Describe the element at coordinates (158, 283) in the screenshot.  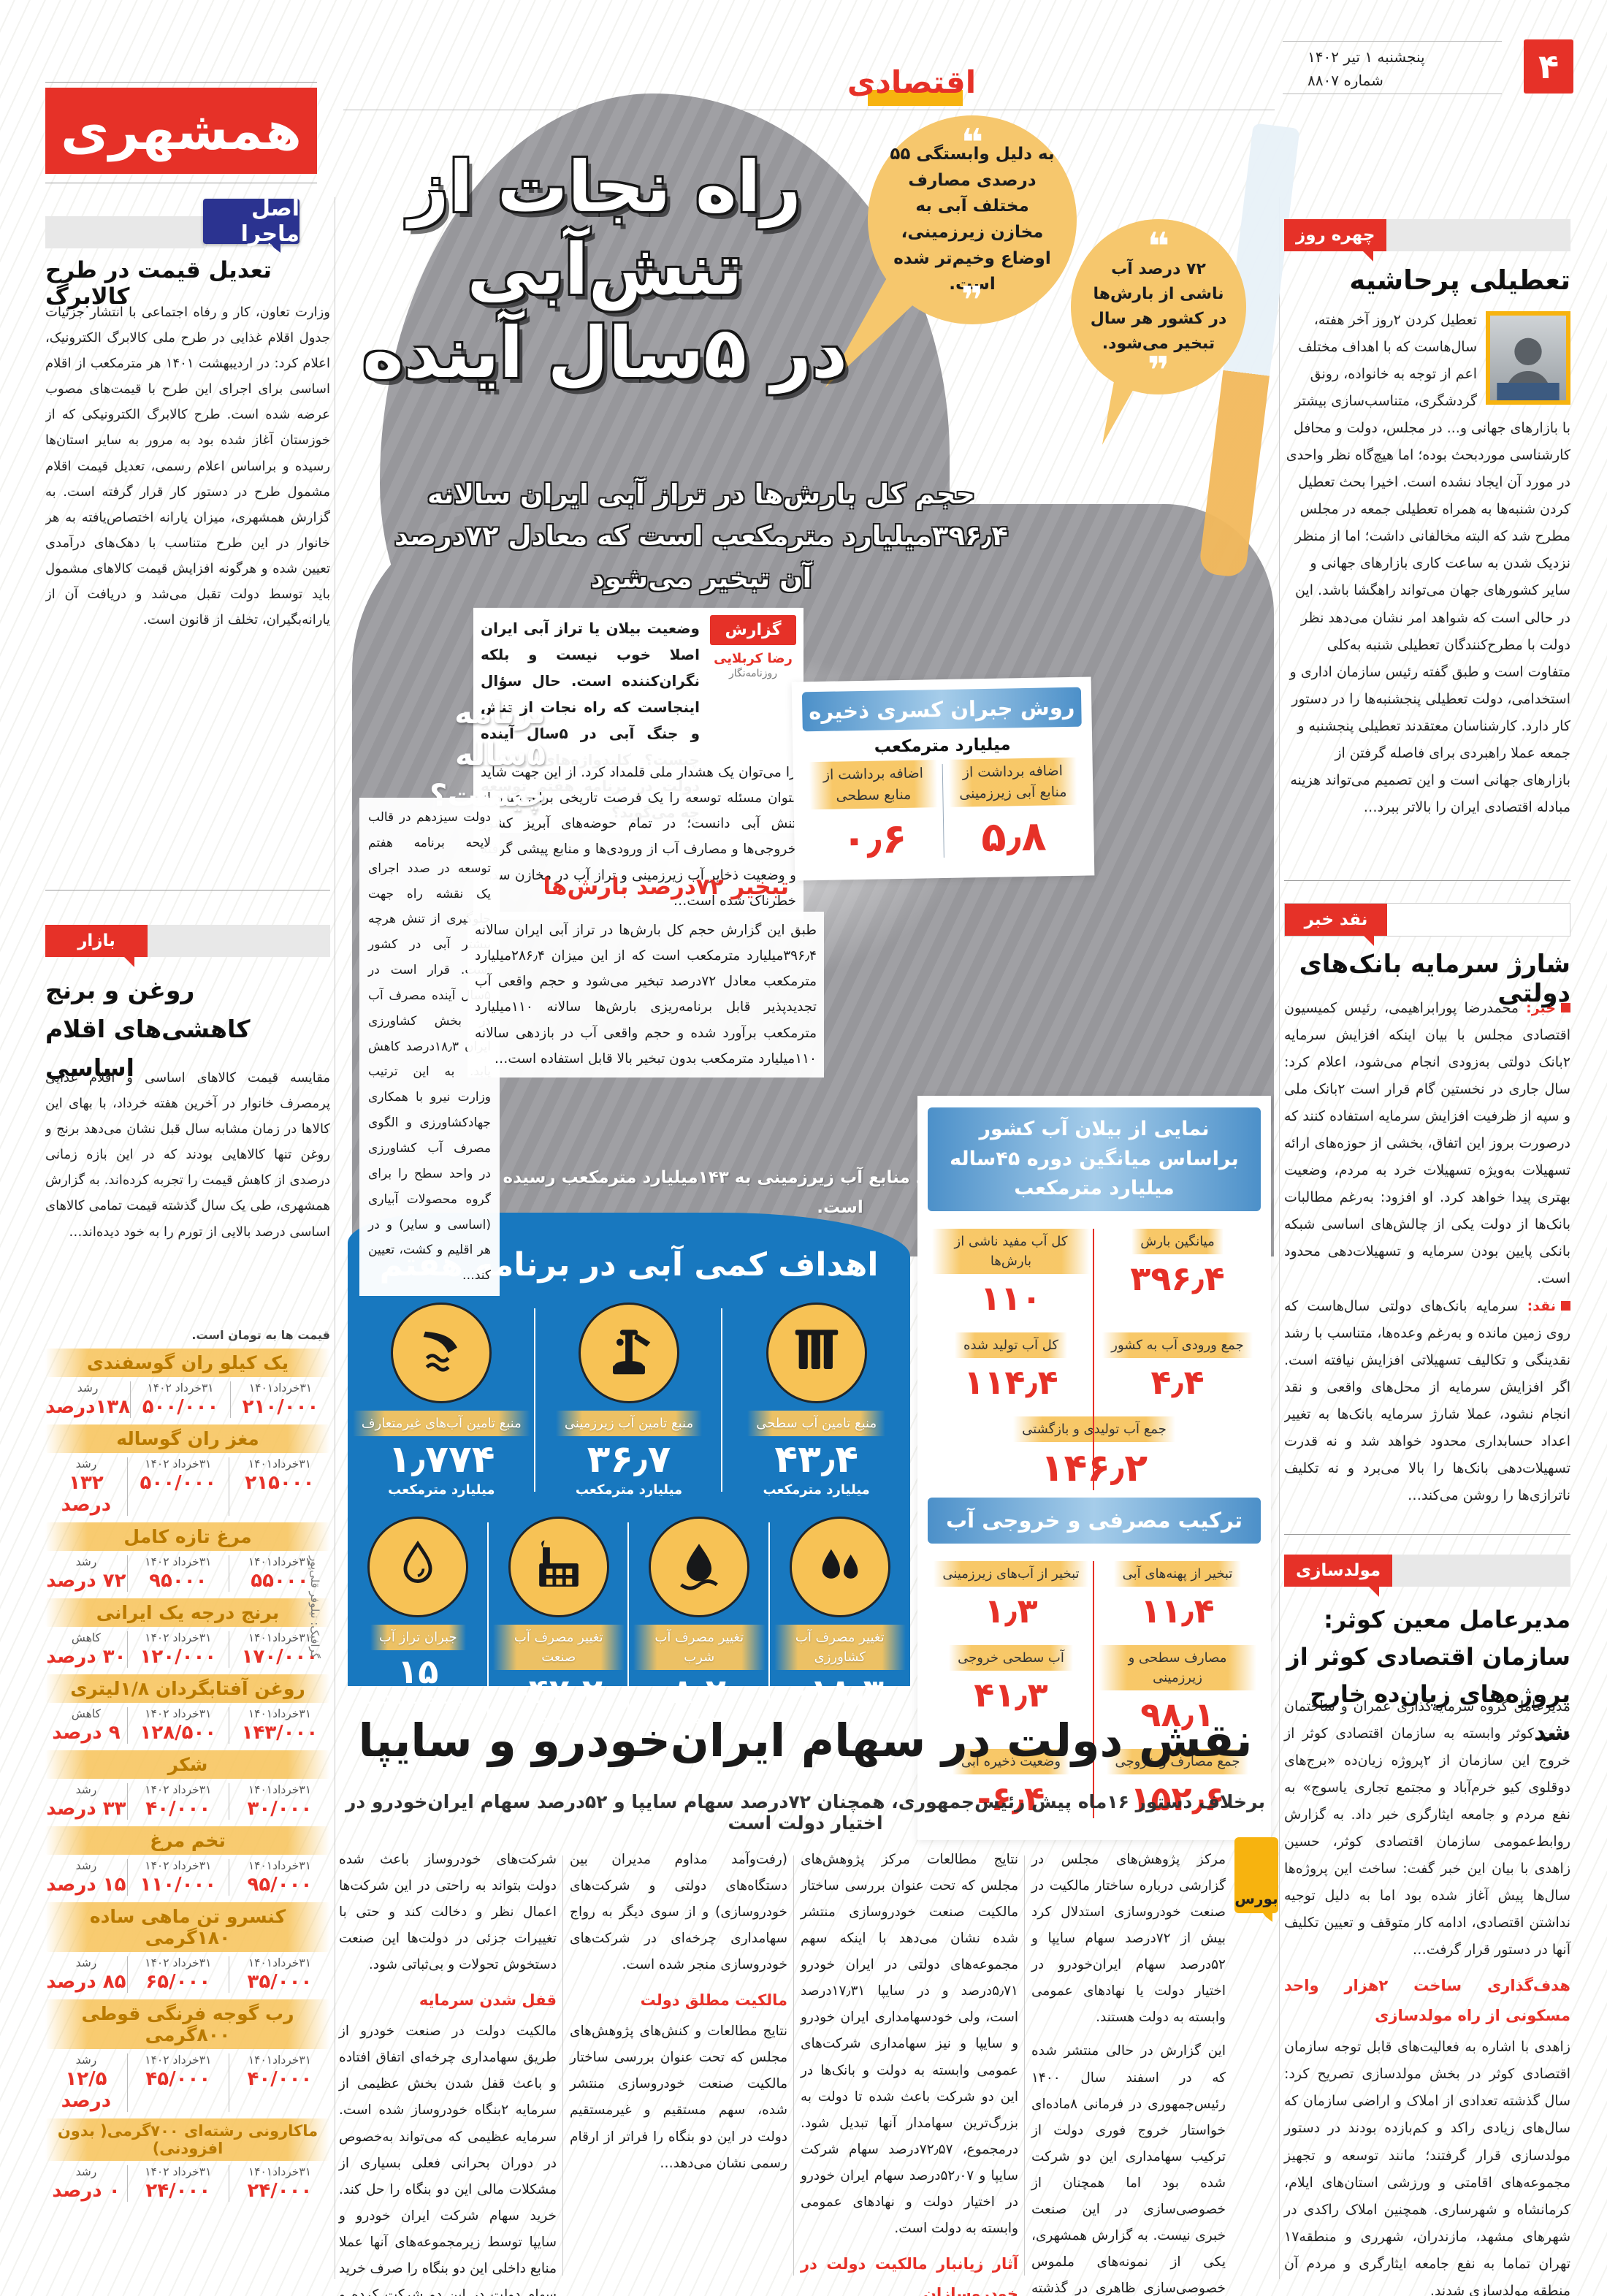
I see `kalabarg-article-title: تعدیل قیمت در طرح کالابرگ` at that location.